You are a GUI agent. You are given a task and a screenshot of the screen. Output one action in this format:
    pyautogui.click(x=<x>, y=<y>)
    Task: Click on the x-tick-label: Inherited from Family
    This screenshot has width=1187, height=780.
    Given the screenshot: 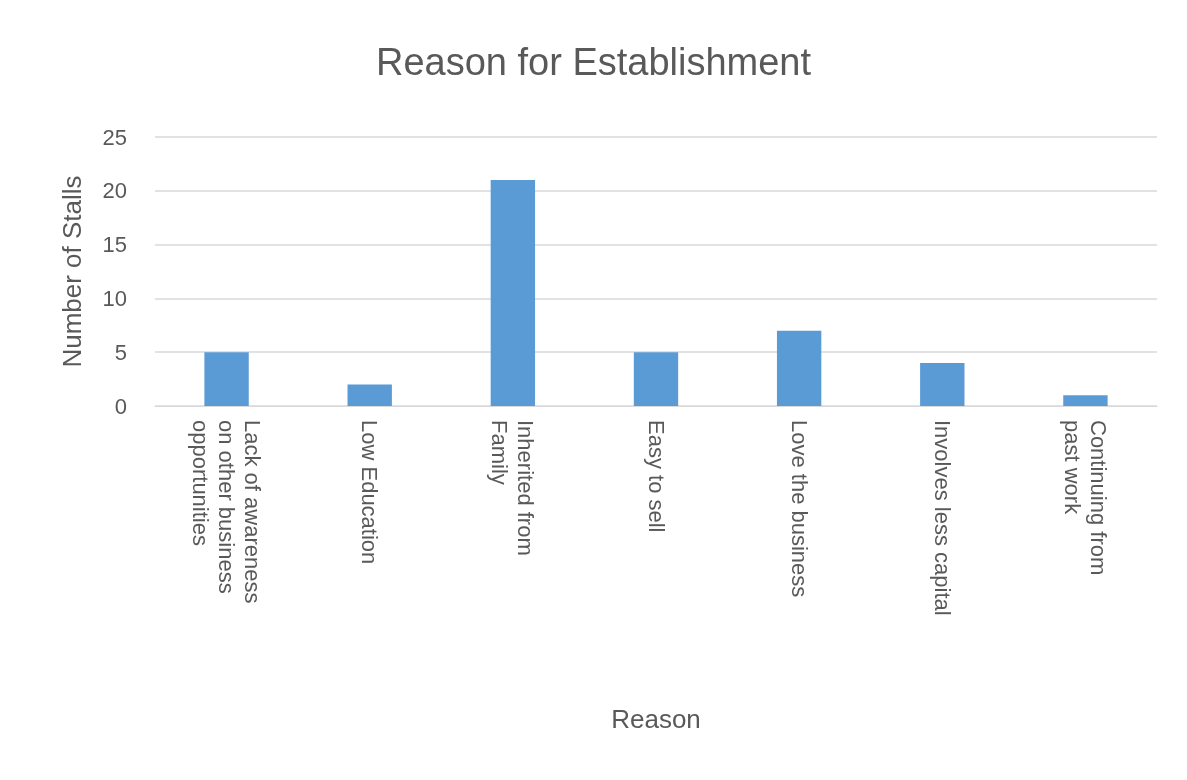 What is the action you would take?
    pyautogui.click(x=513, y=491)
    